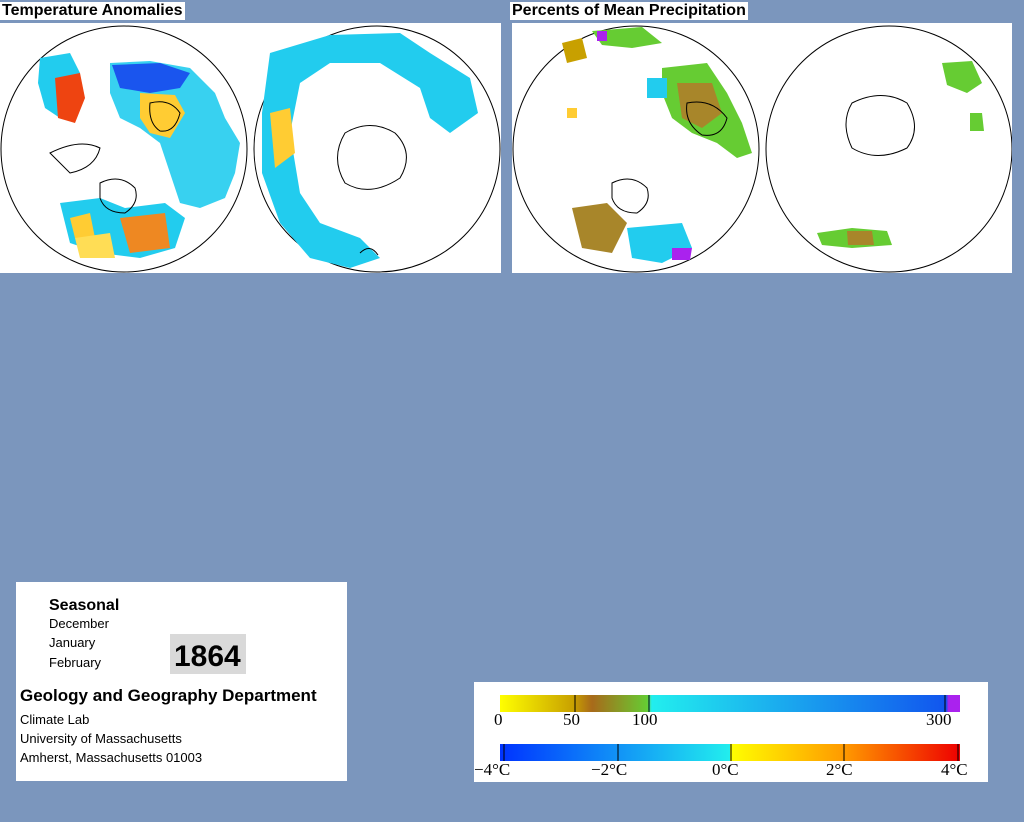 This screenshot has height=822, width=1024. Describe the element at coordinates (92, 11) in the screenshot. I see `temperature-title: Temperature Anomalies` at that location.